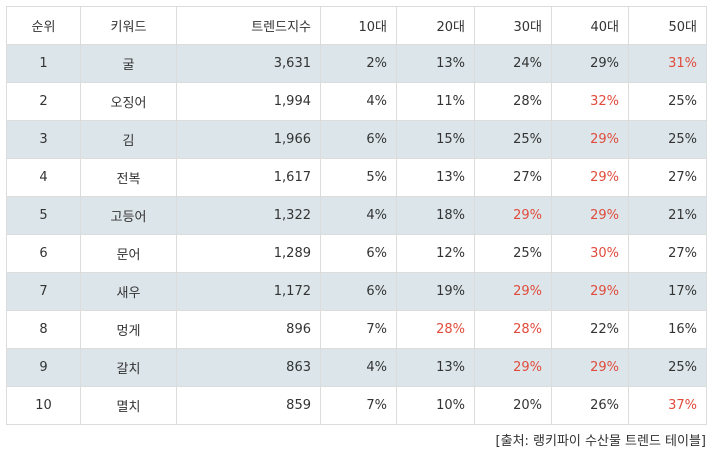  What do you see at coordinates (43, 405) in the screenshot?
I see `cell-rank: 10` at bounding box center [43, 405].